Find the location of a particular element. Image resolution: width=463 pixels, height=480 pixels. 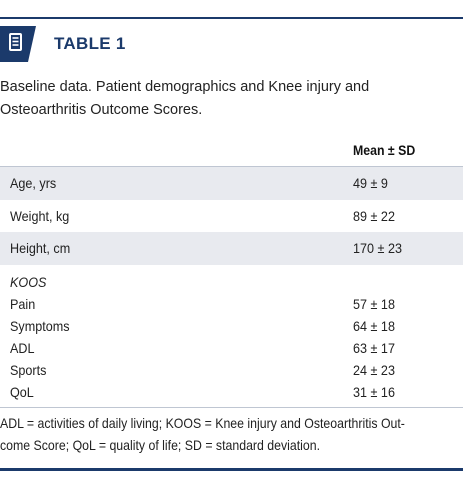

row-value: 89 ± 22 is located at coordinates (374, 216).